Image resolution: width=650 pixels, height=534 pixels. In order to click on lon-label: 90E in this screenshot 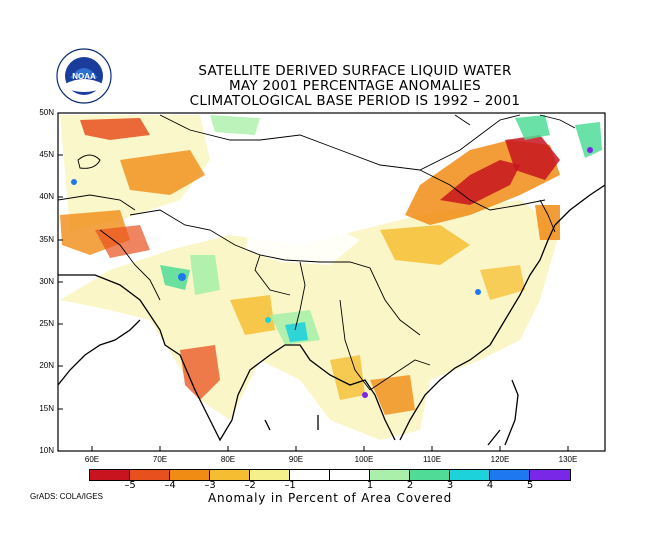, I will do `click(296, 459)`.